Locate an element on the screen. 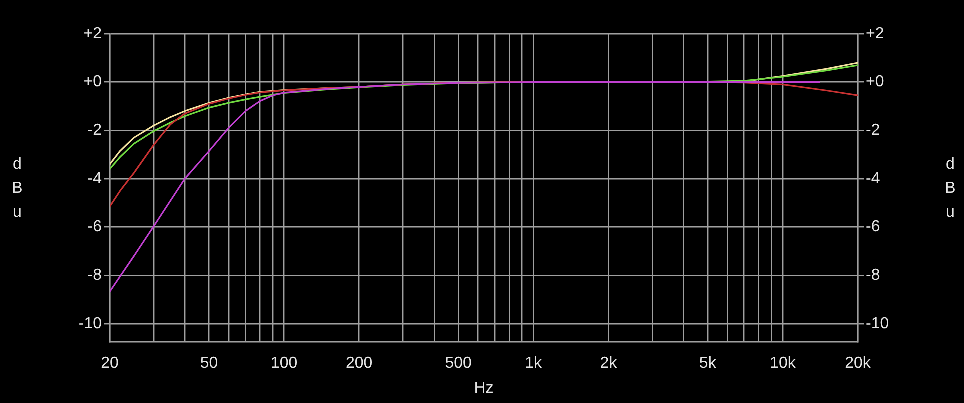 The width and height of the screenshot is (964, 403). y2-tick-label: -6 is located at coordinates (873, 227).